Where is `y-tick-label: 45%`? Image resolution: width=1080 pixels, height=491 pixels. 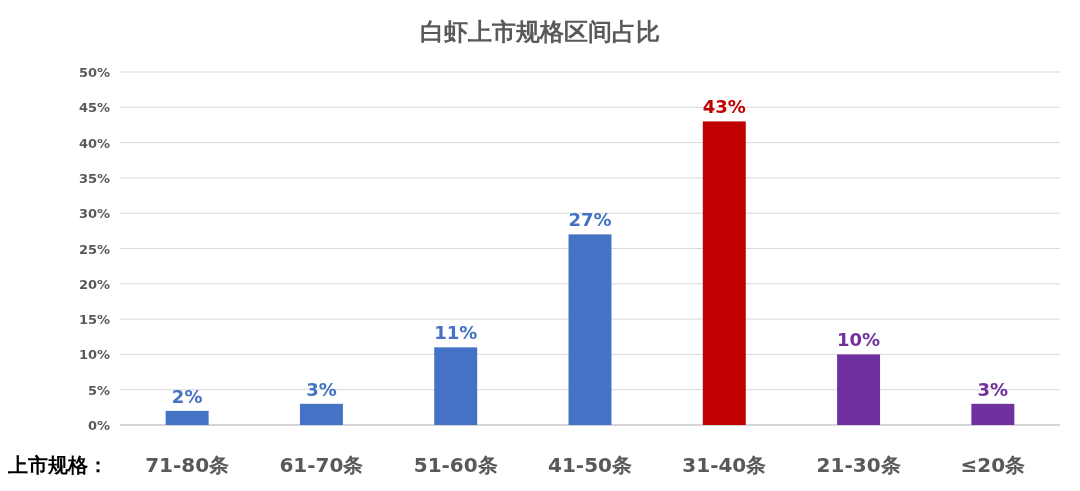 y-tick-label: 45% is located at coordinates (94, 108).